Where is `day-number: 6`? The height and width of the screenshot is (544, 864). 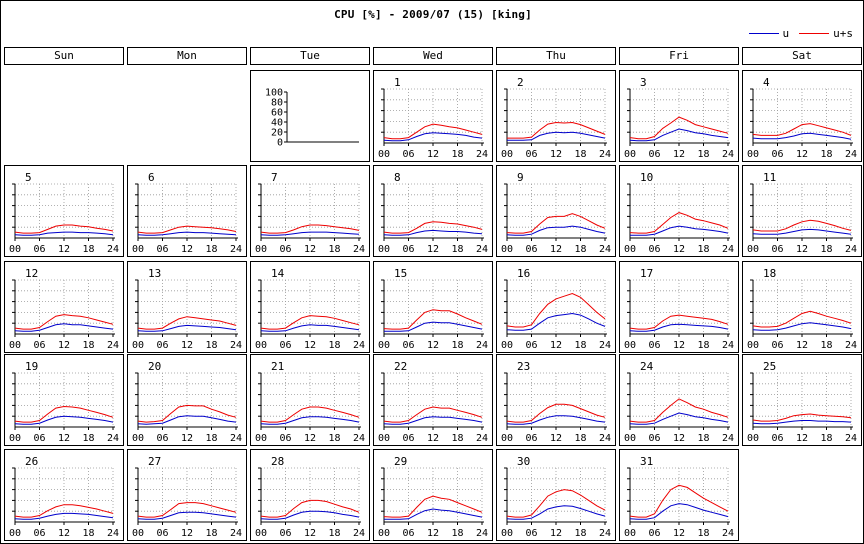
day-number: 6 is located at coordinates (151, 177).